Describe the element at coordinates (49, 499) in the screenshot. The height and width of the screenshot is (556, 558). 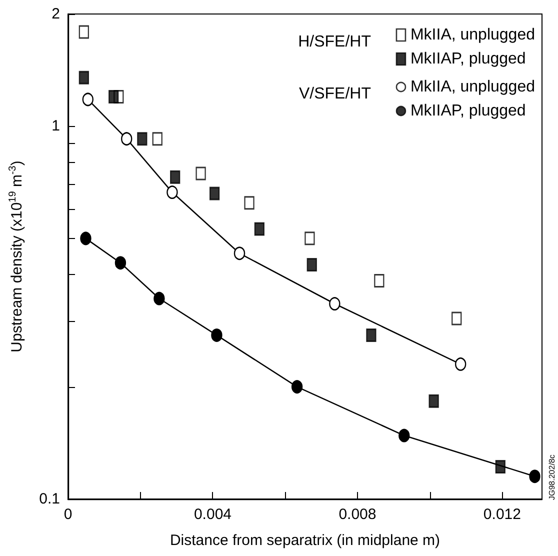
I see `y-tick-label: 0.1` at that location.